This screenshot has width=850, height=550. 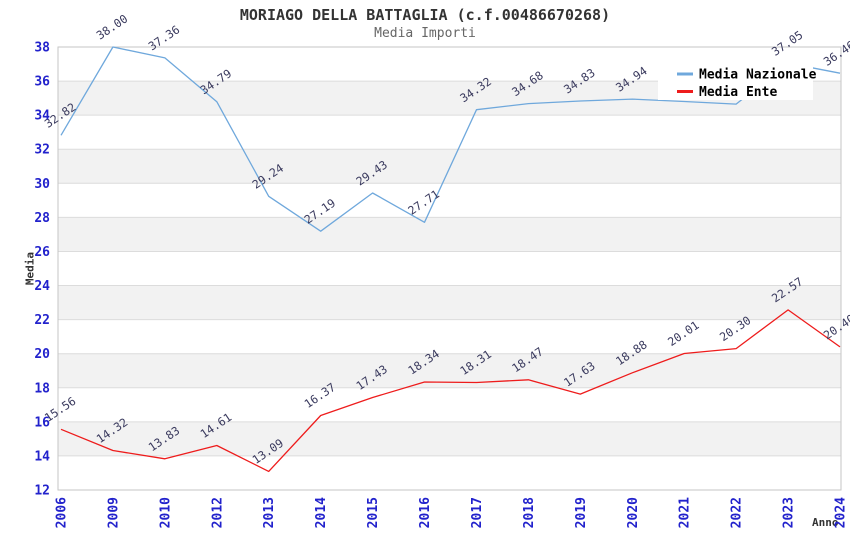 What do you see at coordinates (423, 202) in the screenshot?
I see `point-label: 27.71` at bounding box center [423, 202].